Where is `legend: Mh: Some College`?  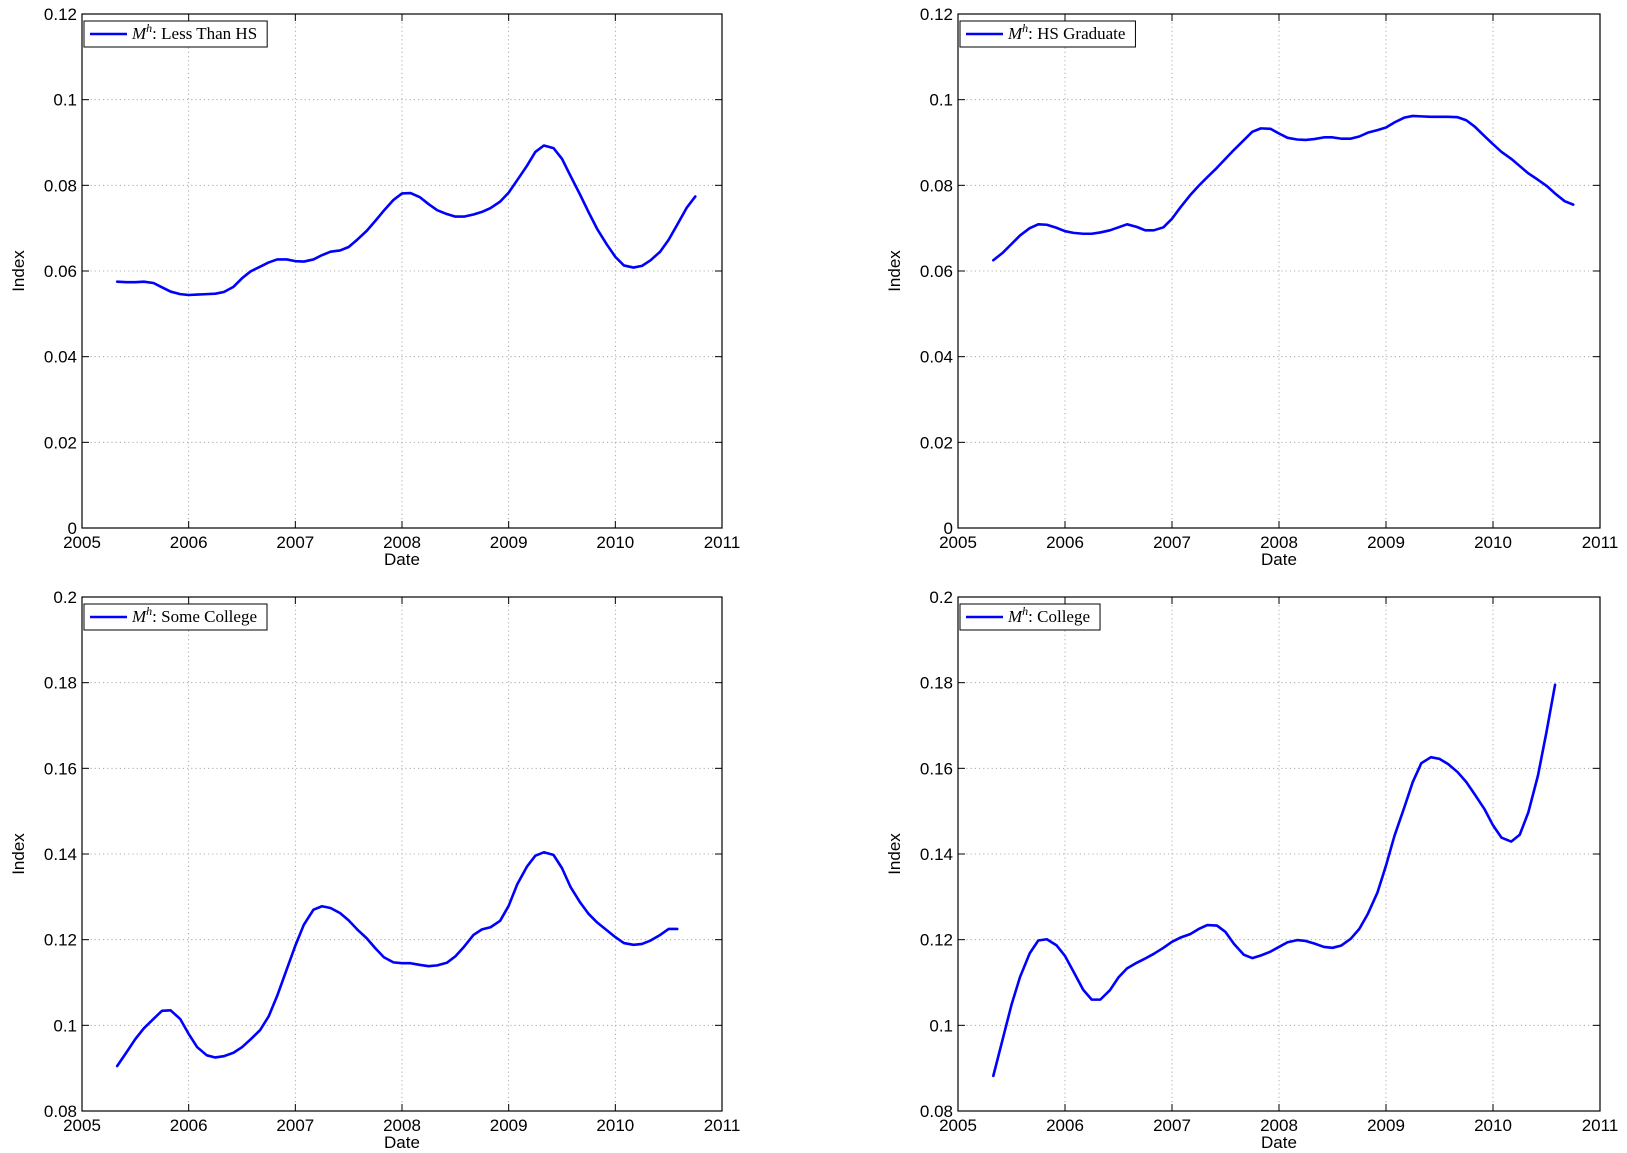 legend: Mh: Some College is located at coordinates (175, 617).